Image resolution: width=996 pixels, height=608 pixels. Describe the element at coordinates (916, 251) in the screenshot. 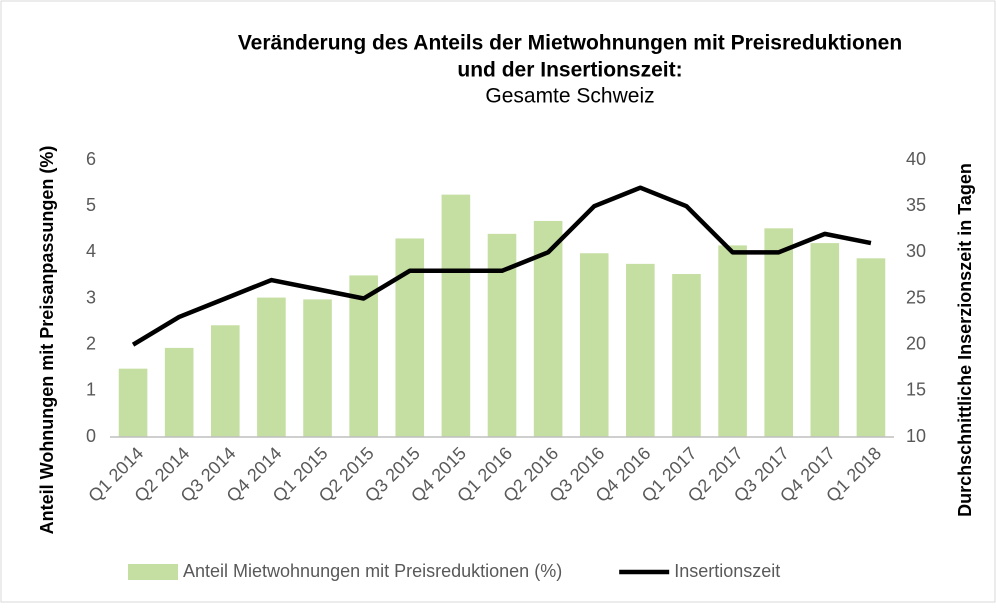

I see `y2-tick-label: 30` at that location.